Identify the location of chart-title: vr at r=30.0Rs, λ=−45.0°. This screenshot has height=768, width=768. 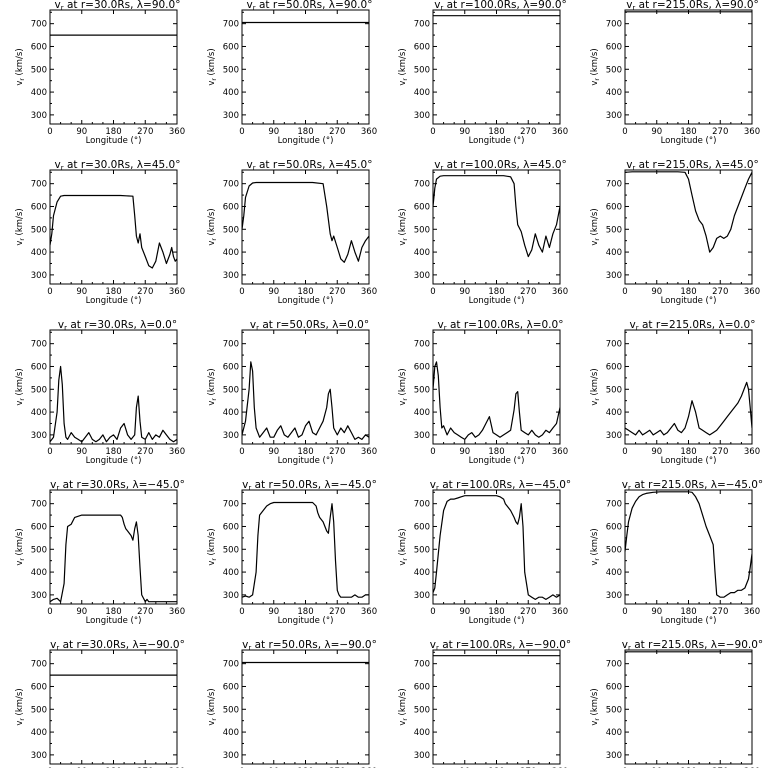
(117, 485).